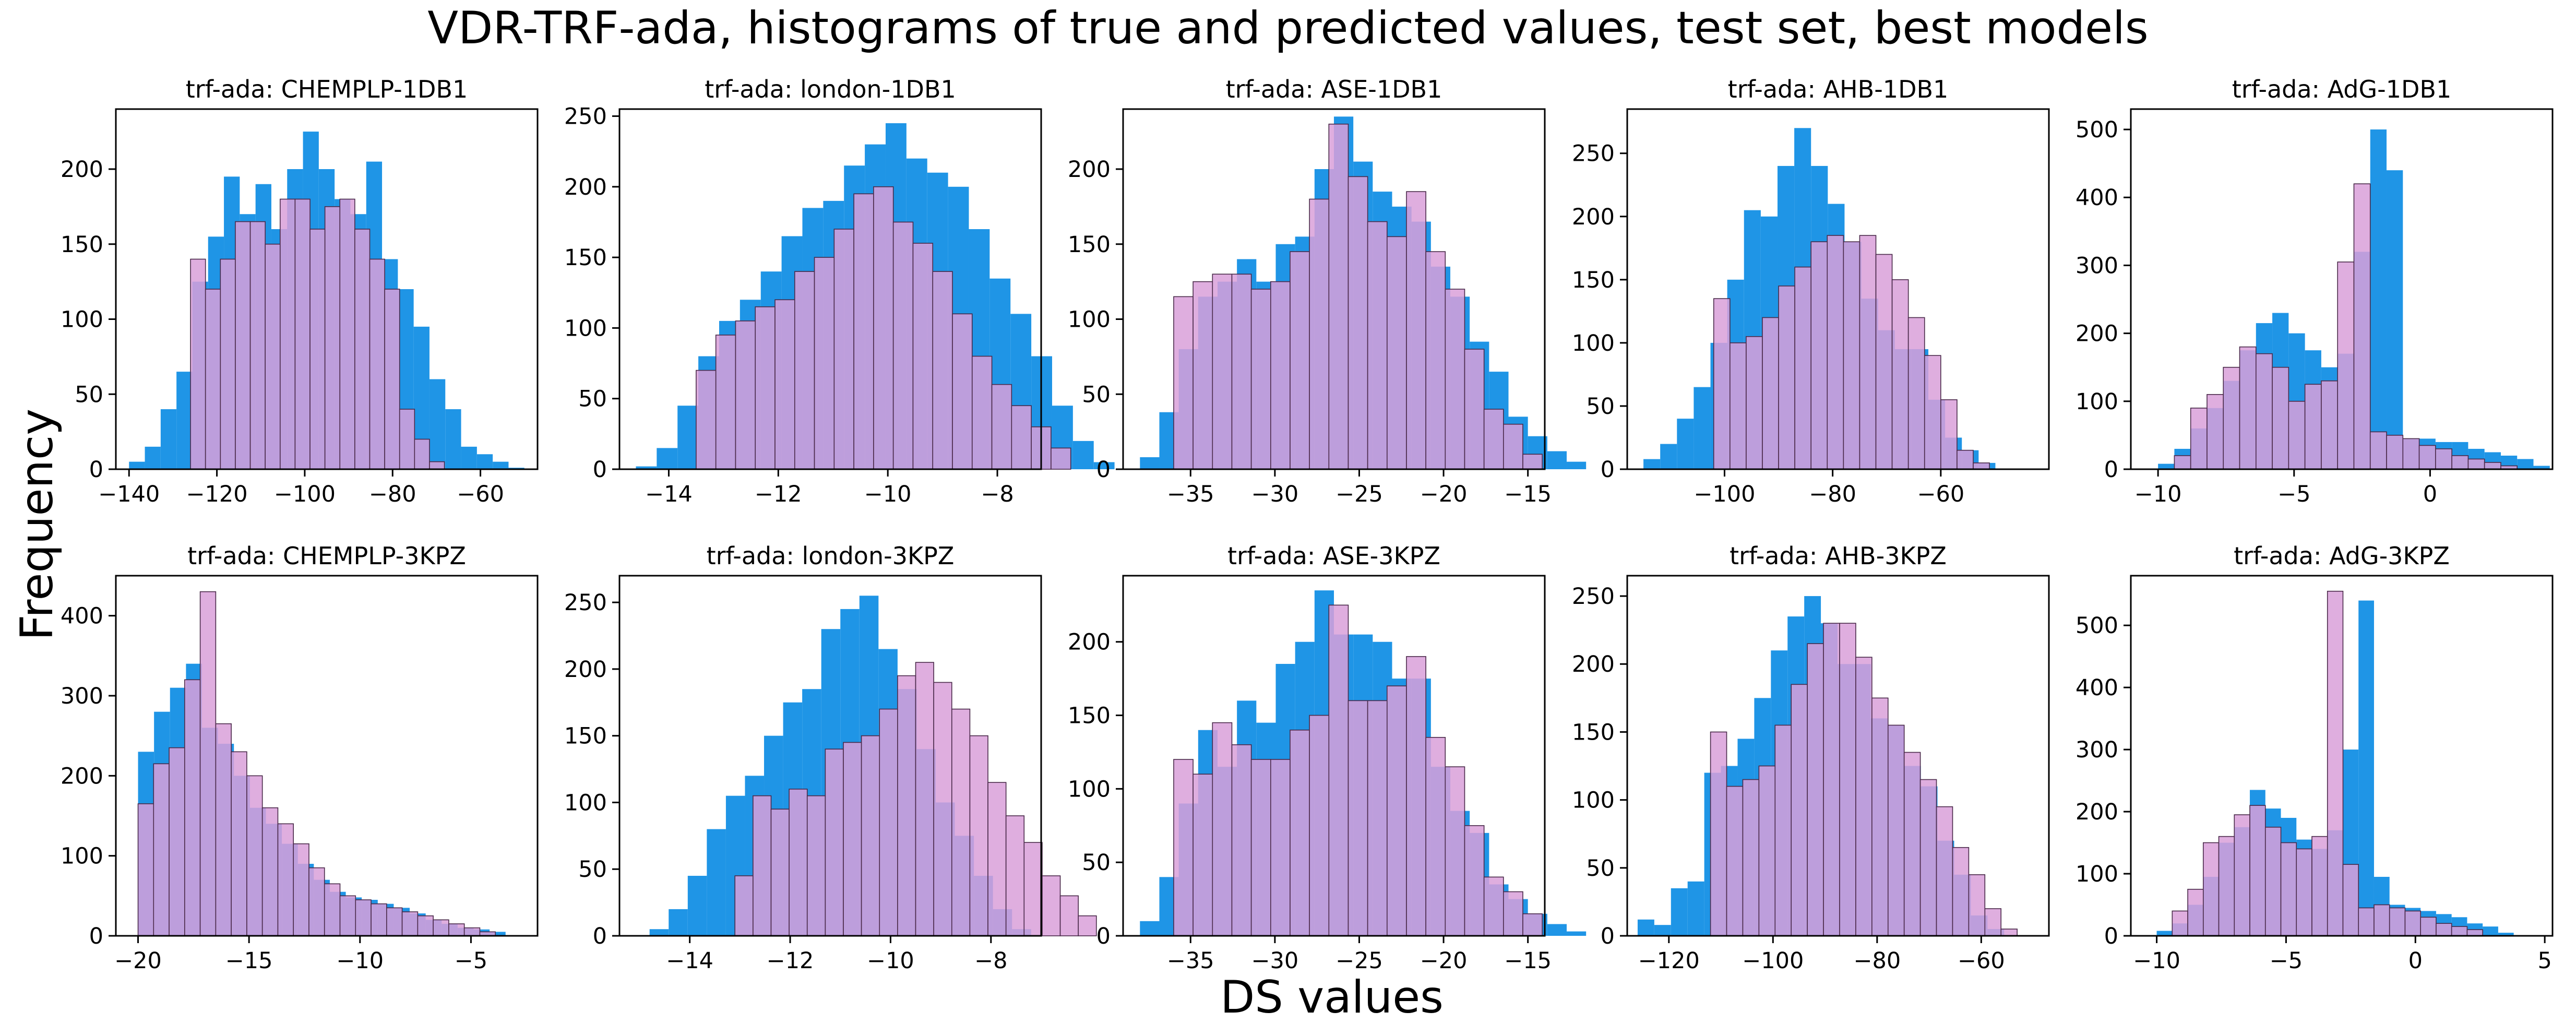 This screenshot has height=1035, width=2576. Describe the element at coordinates (2416, 961) in the screenshot. I see `x-tick-label: 0` at that location.